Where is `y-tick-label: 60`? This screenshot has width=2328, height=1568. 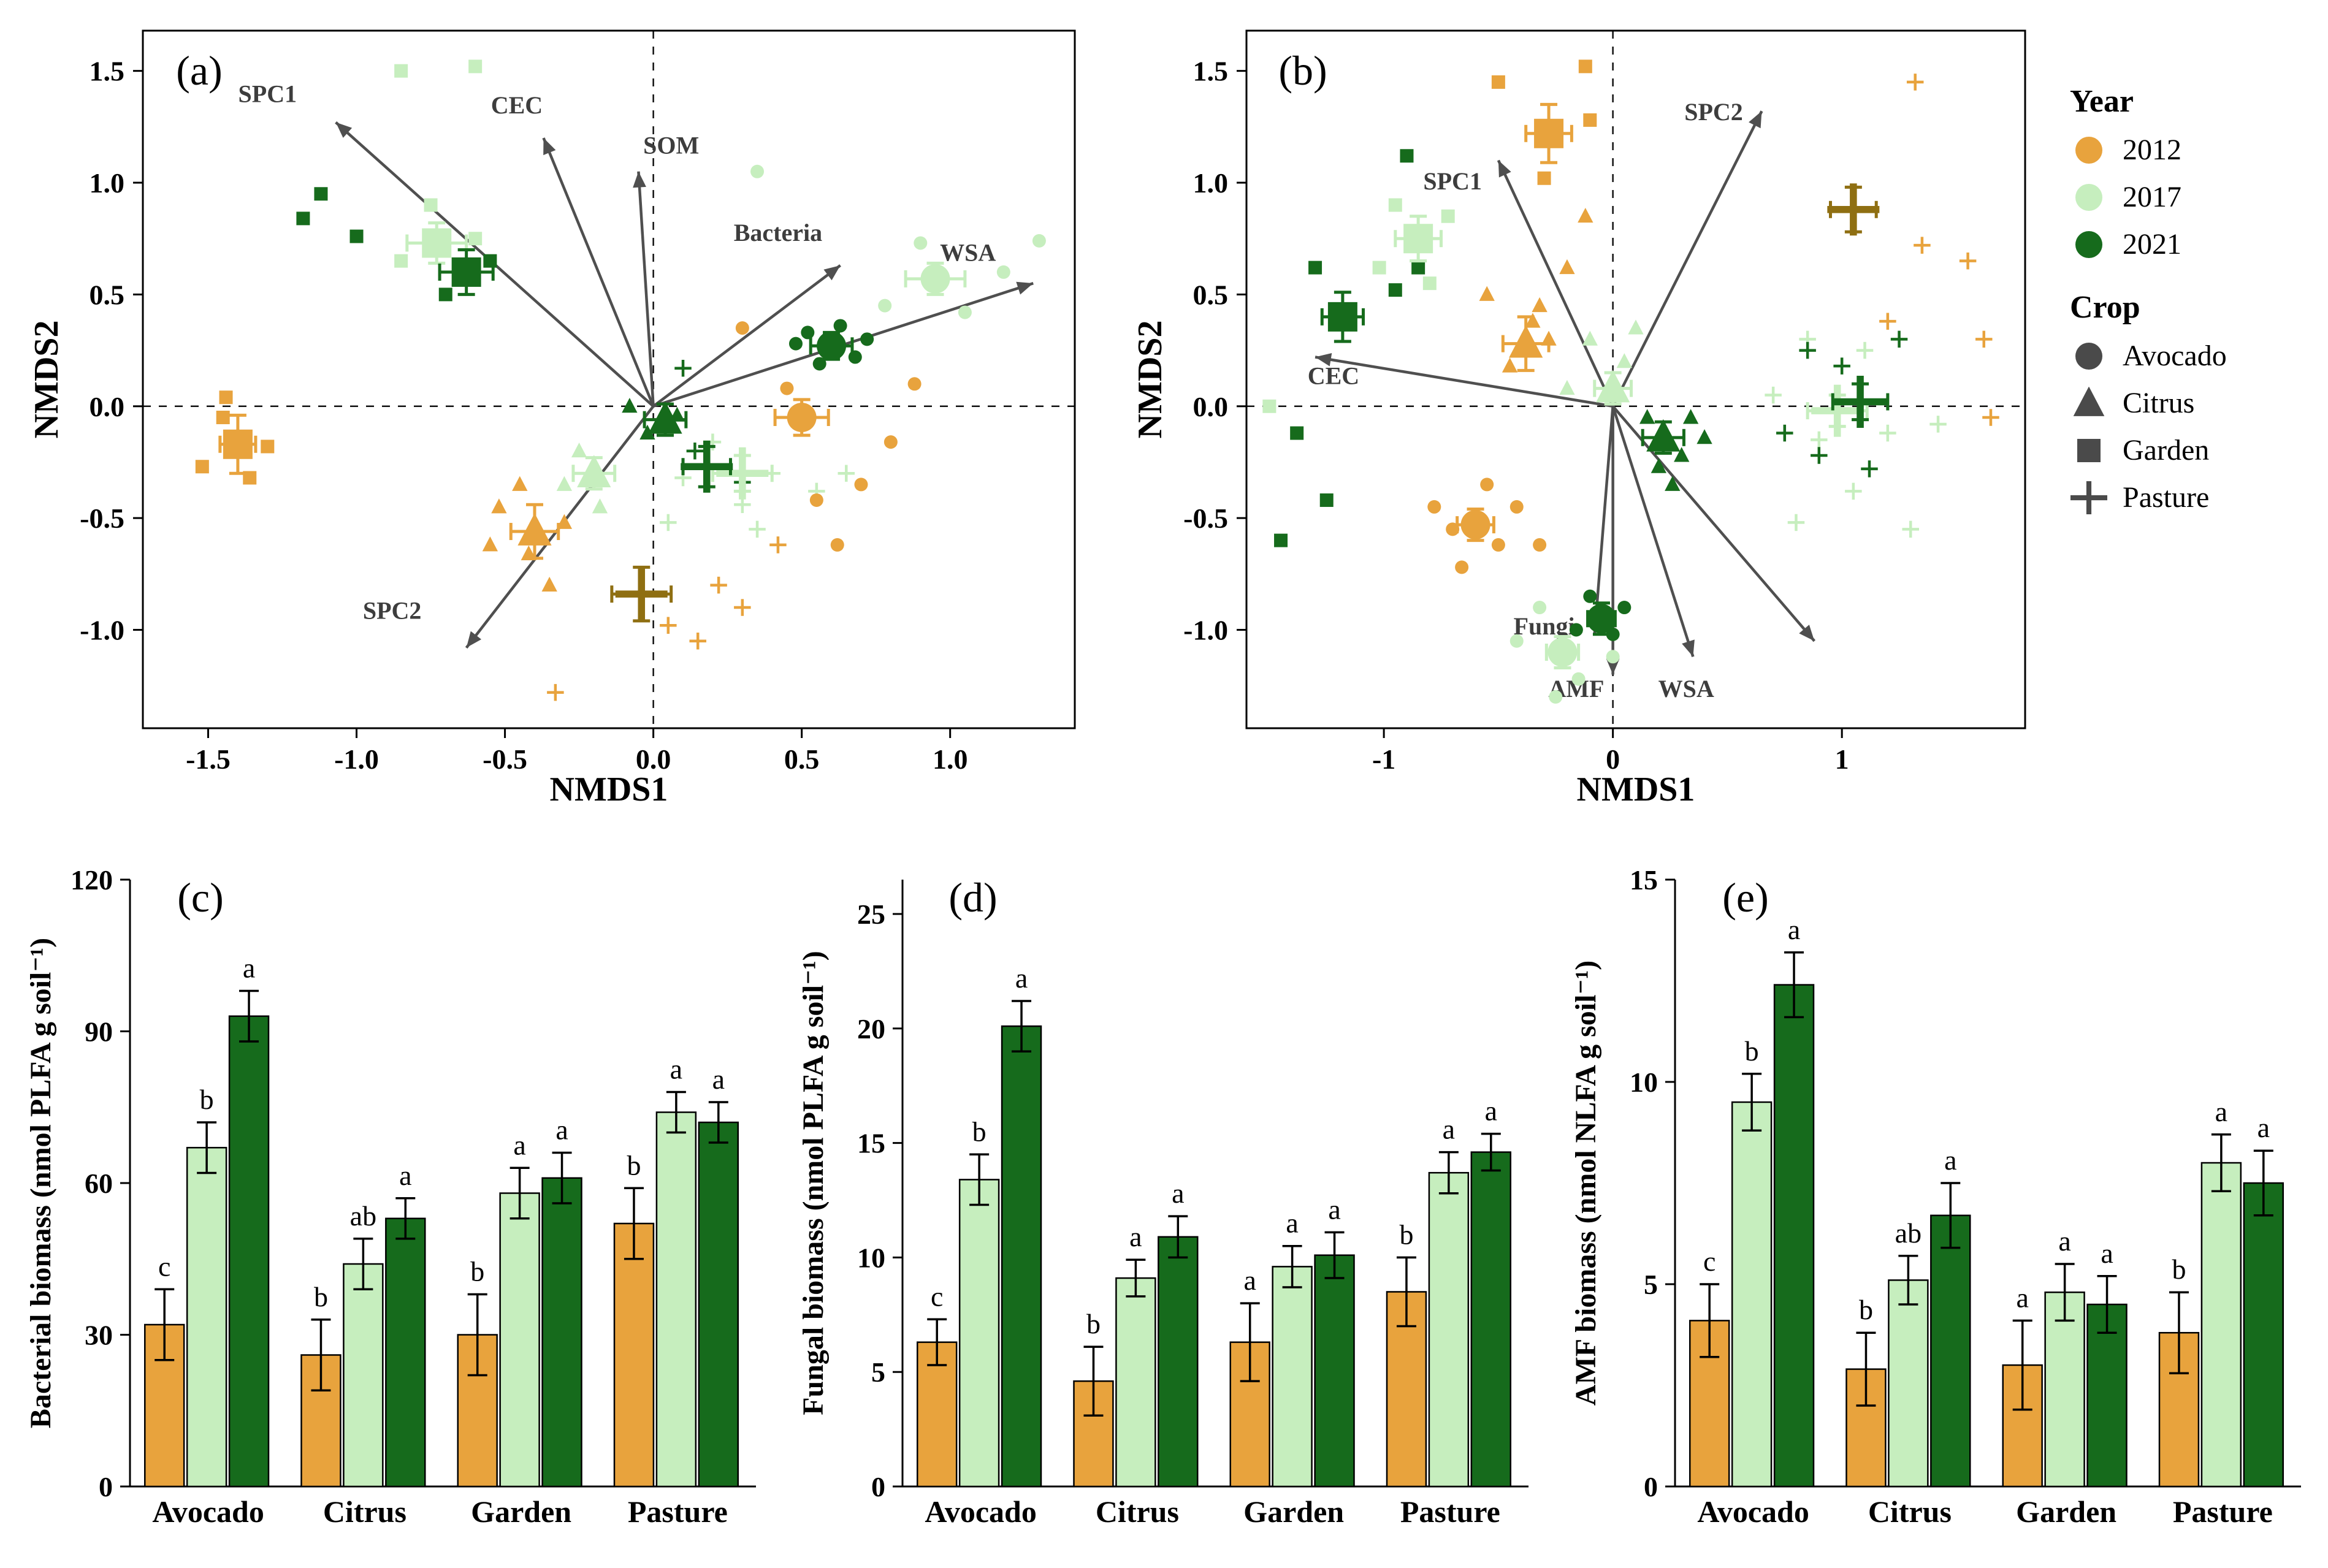
y-tick-label: 60 is located at coordinates (99, 1184).